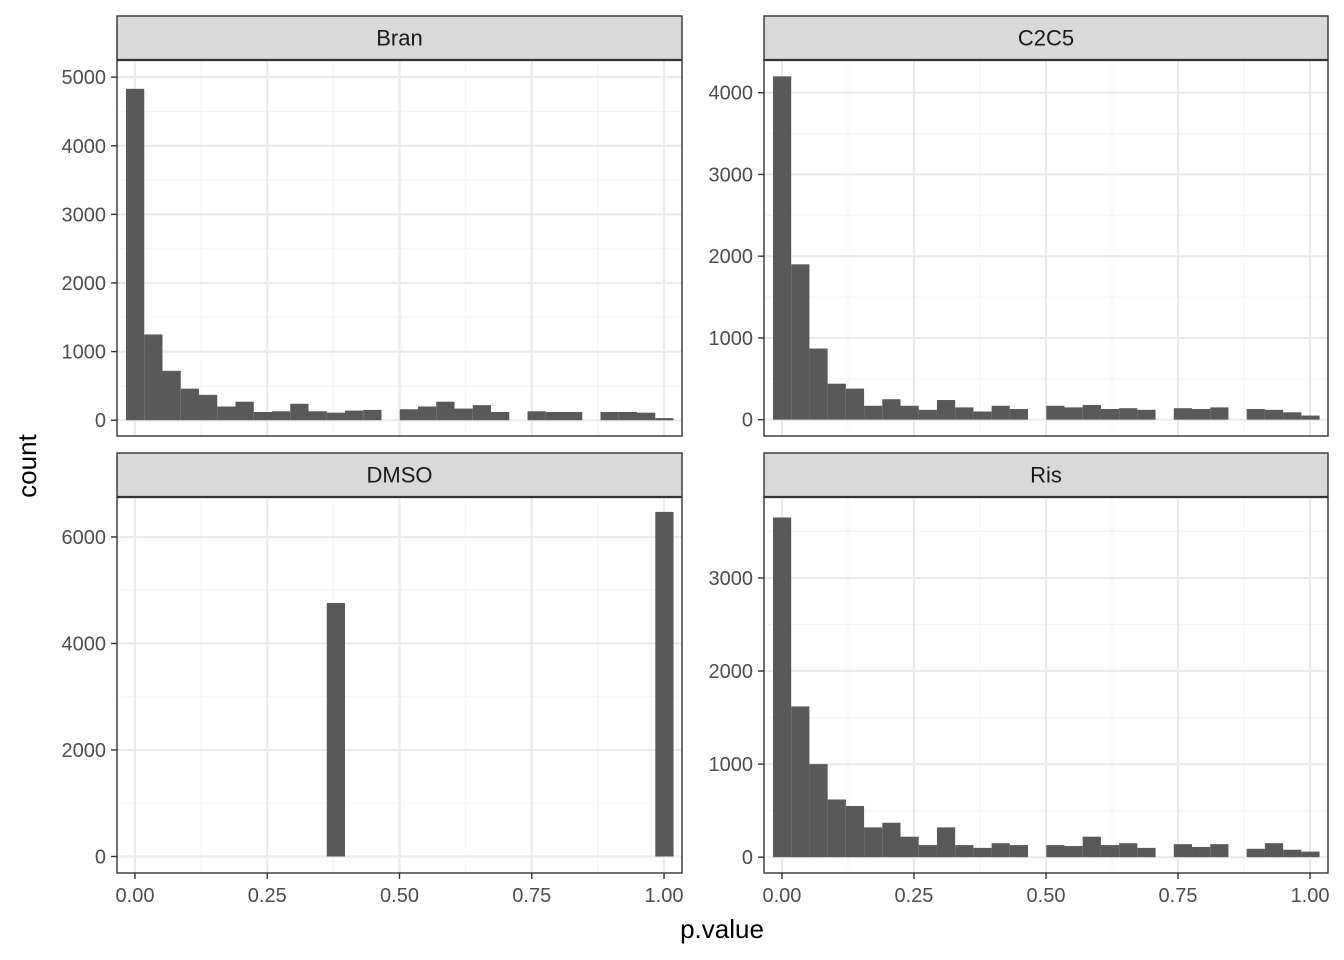  Describe the element at coordinates (1310, 896) in the screenshot. I see `x-tick-label: 1.00` at that location.